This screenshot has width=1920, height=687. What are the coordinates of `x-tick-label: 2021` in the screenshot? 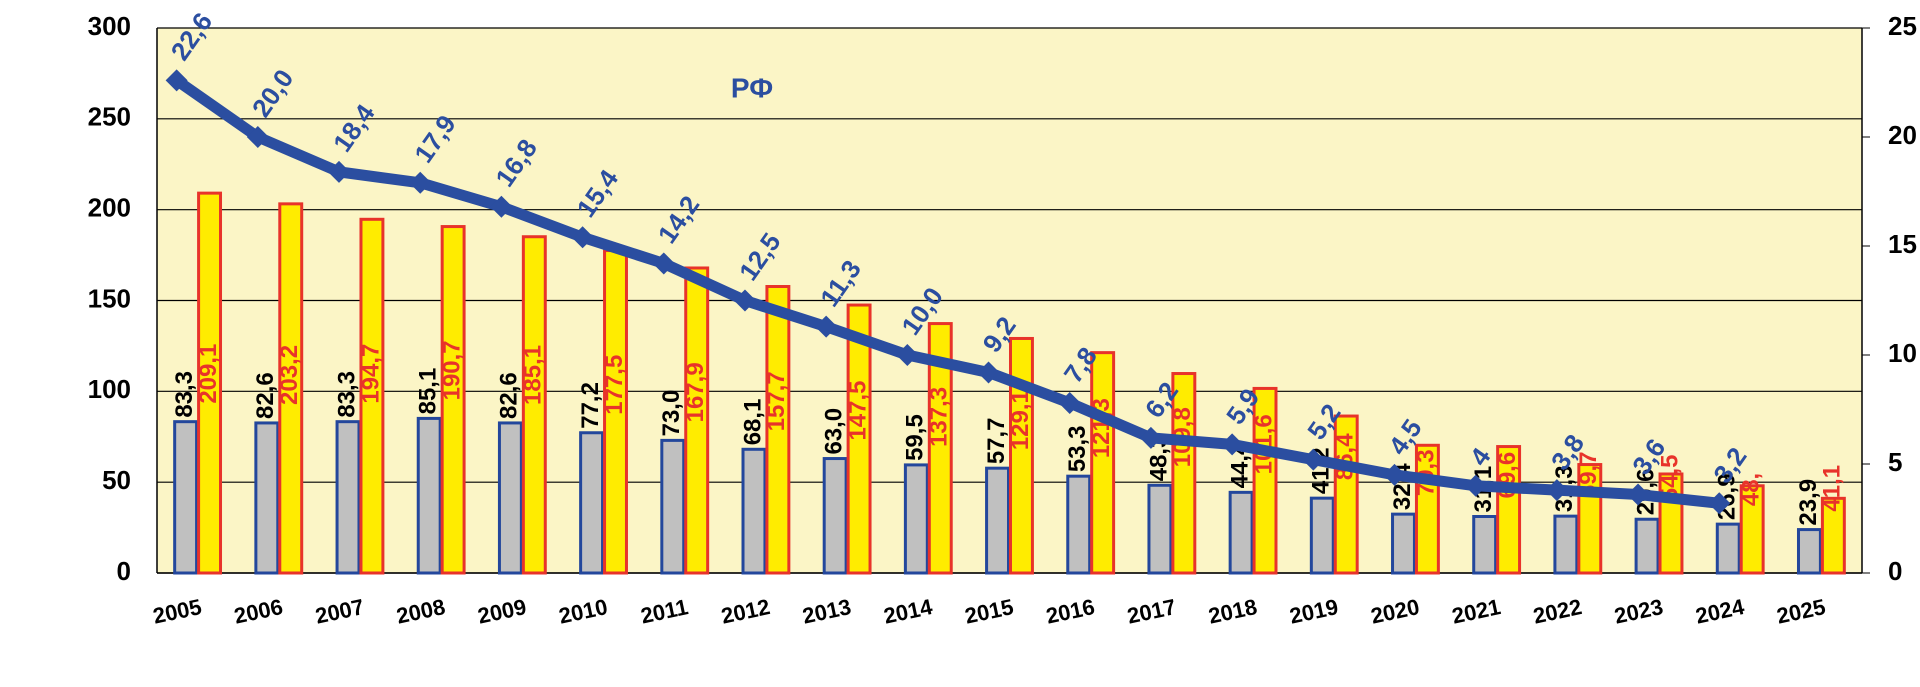 It's located at (1476, 611).